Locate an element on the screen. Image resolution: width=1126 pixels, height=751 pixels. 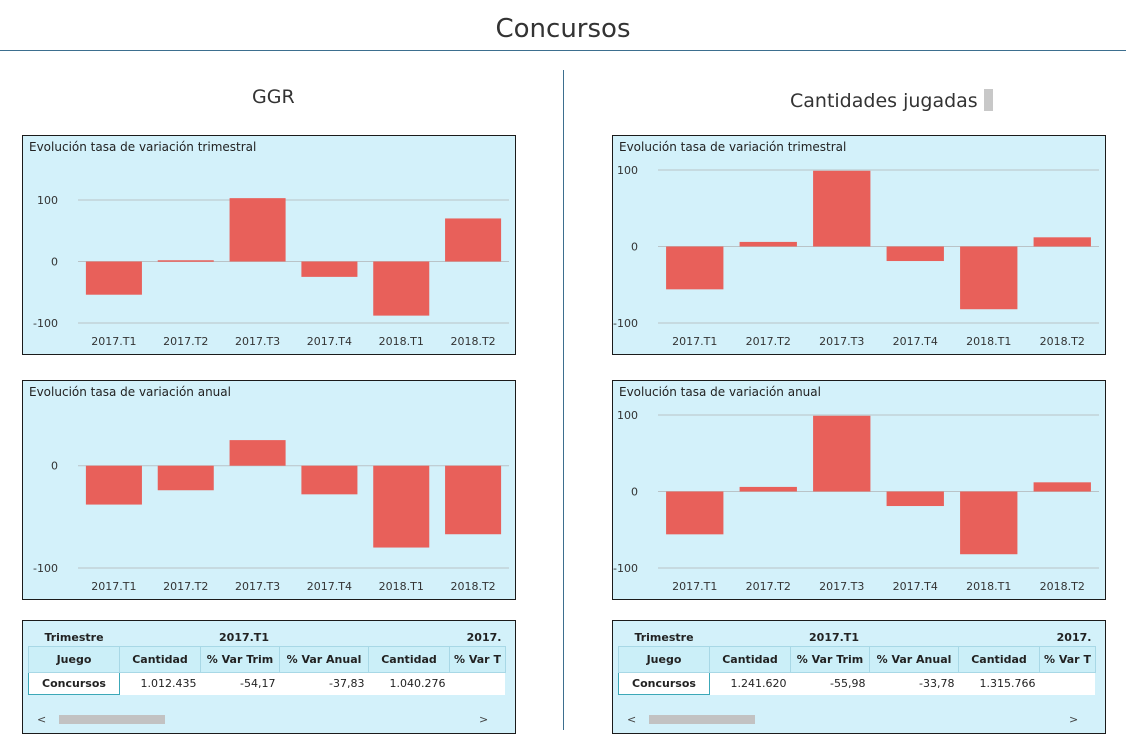
table-cell: -55,98 is located at coordinates (830, 683).